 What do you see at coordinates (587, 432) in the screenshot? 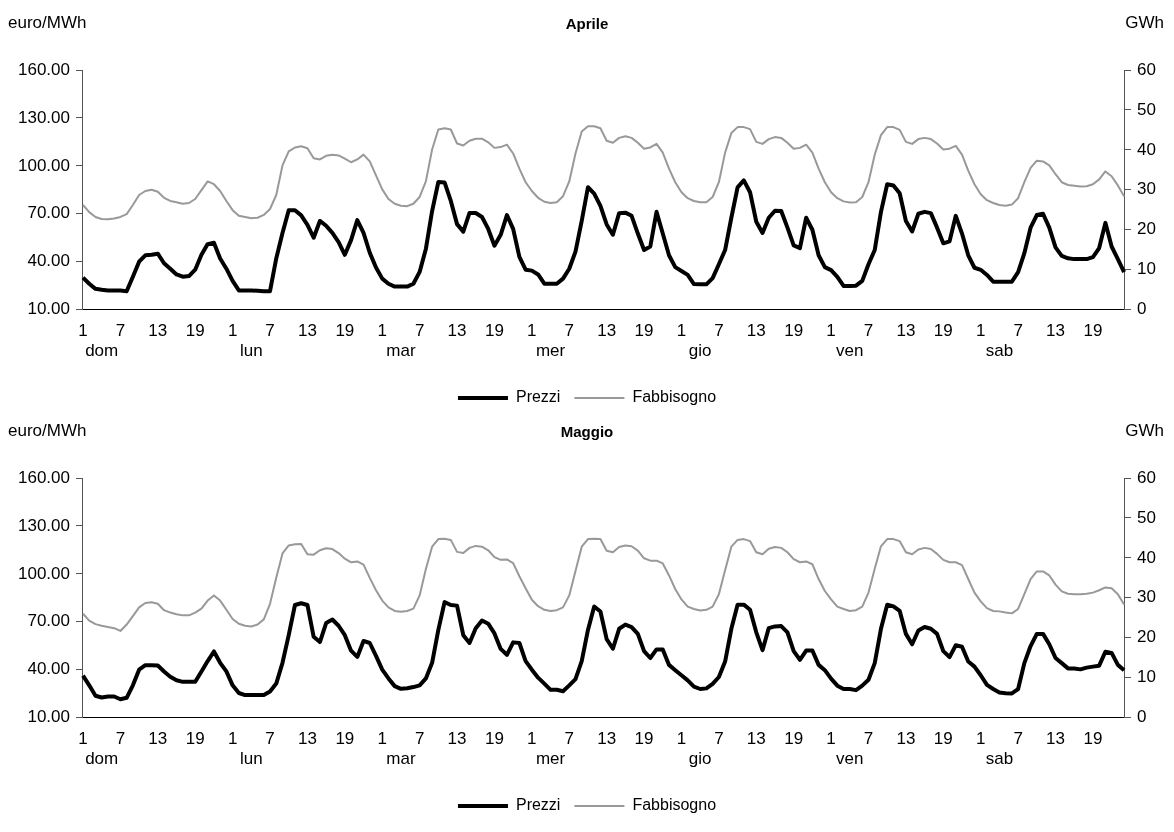
I see `chart-title: Maggio` at bounding box center [587, 432].